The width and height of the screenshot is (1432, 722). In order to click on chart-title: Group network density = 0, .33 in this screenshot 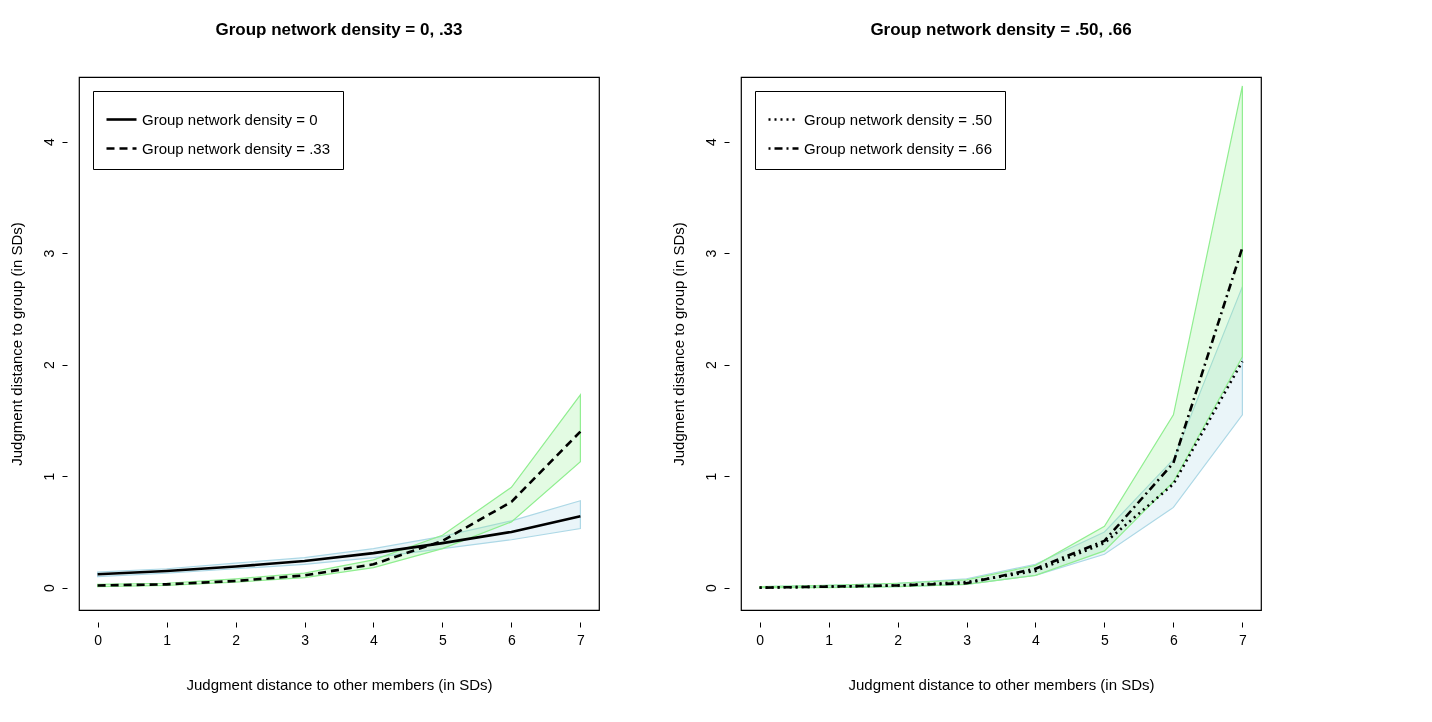, I will do `click(339, 29)`.